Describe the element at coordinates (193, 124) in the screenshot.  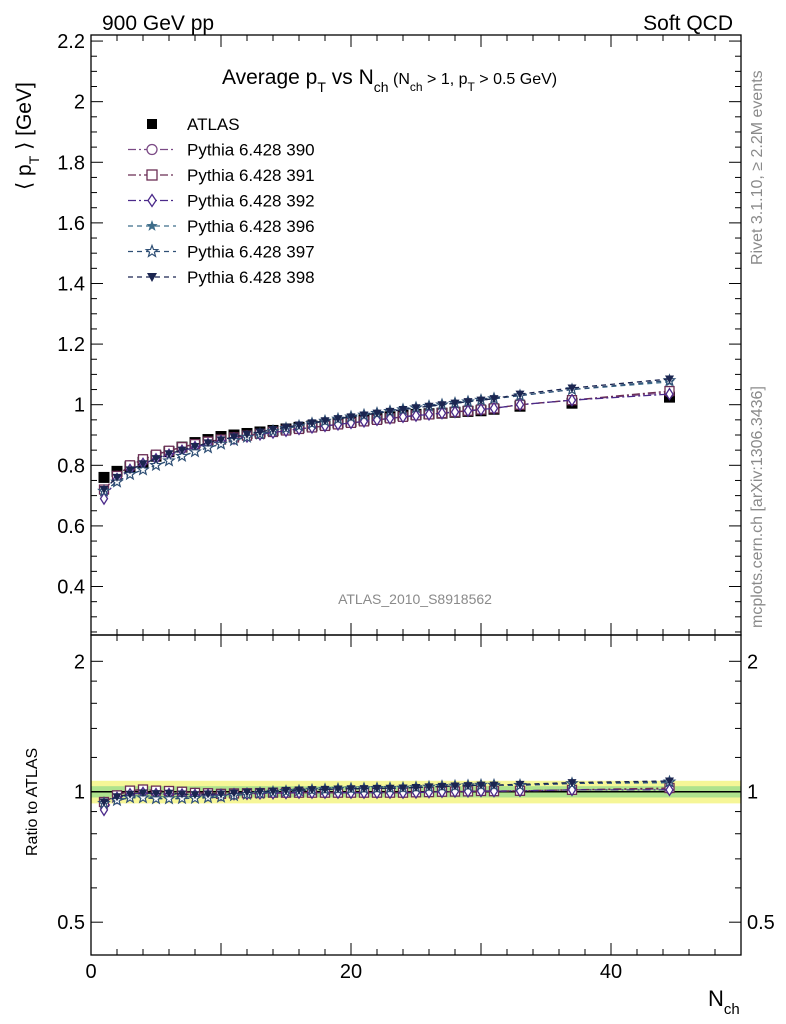
I see `legend-entry: ATLAS` at that location.